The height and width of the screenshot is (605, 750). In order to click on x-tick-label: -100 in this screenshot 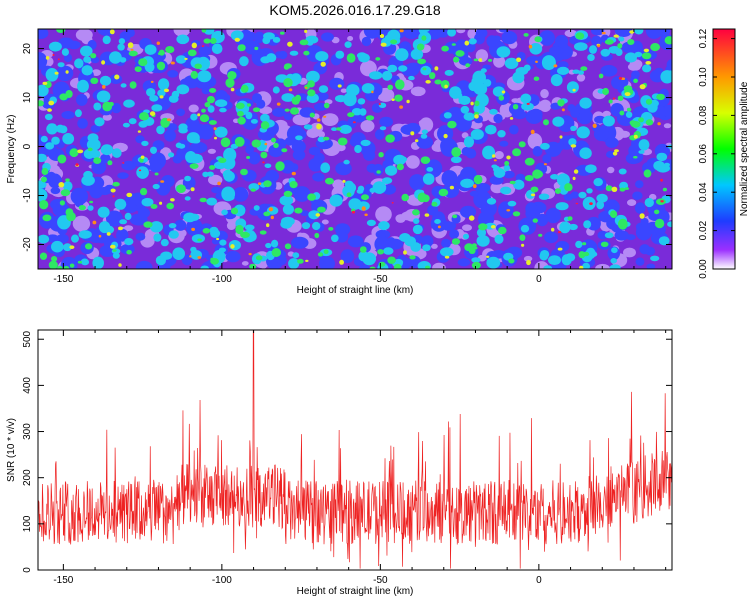, I will do `click(222, 279)`.